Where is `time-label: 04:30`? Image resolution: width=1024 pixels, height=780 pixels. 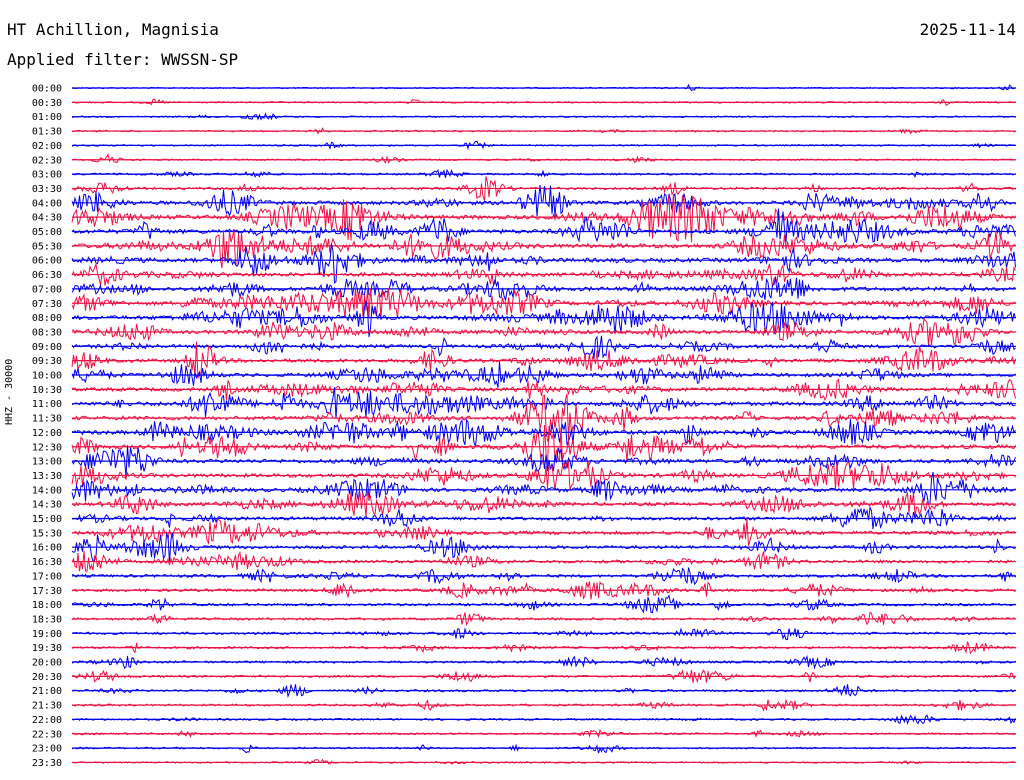 time-label: 04:30 is located at coordinates (47, 218).